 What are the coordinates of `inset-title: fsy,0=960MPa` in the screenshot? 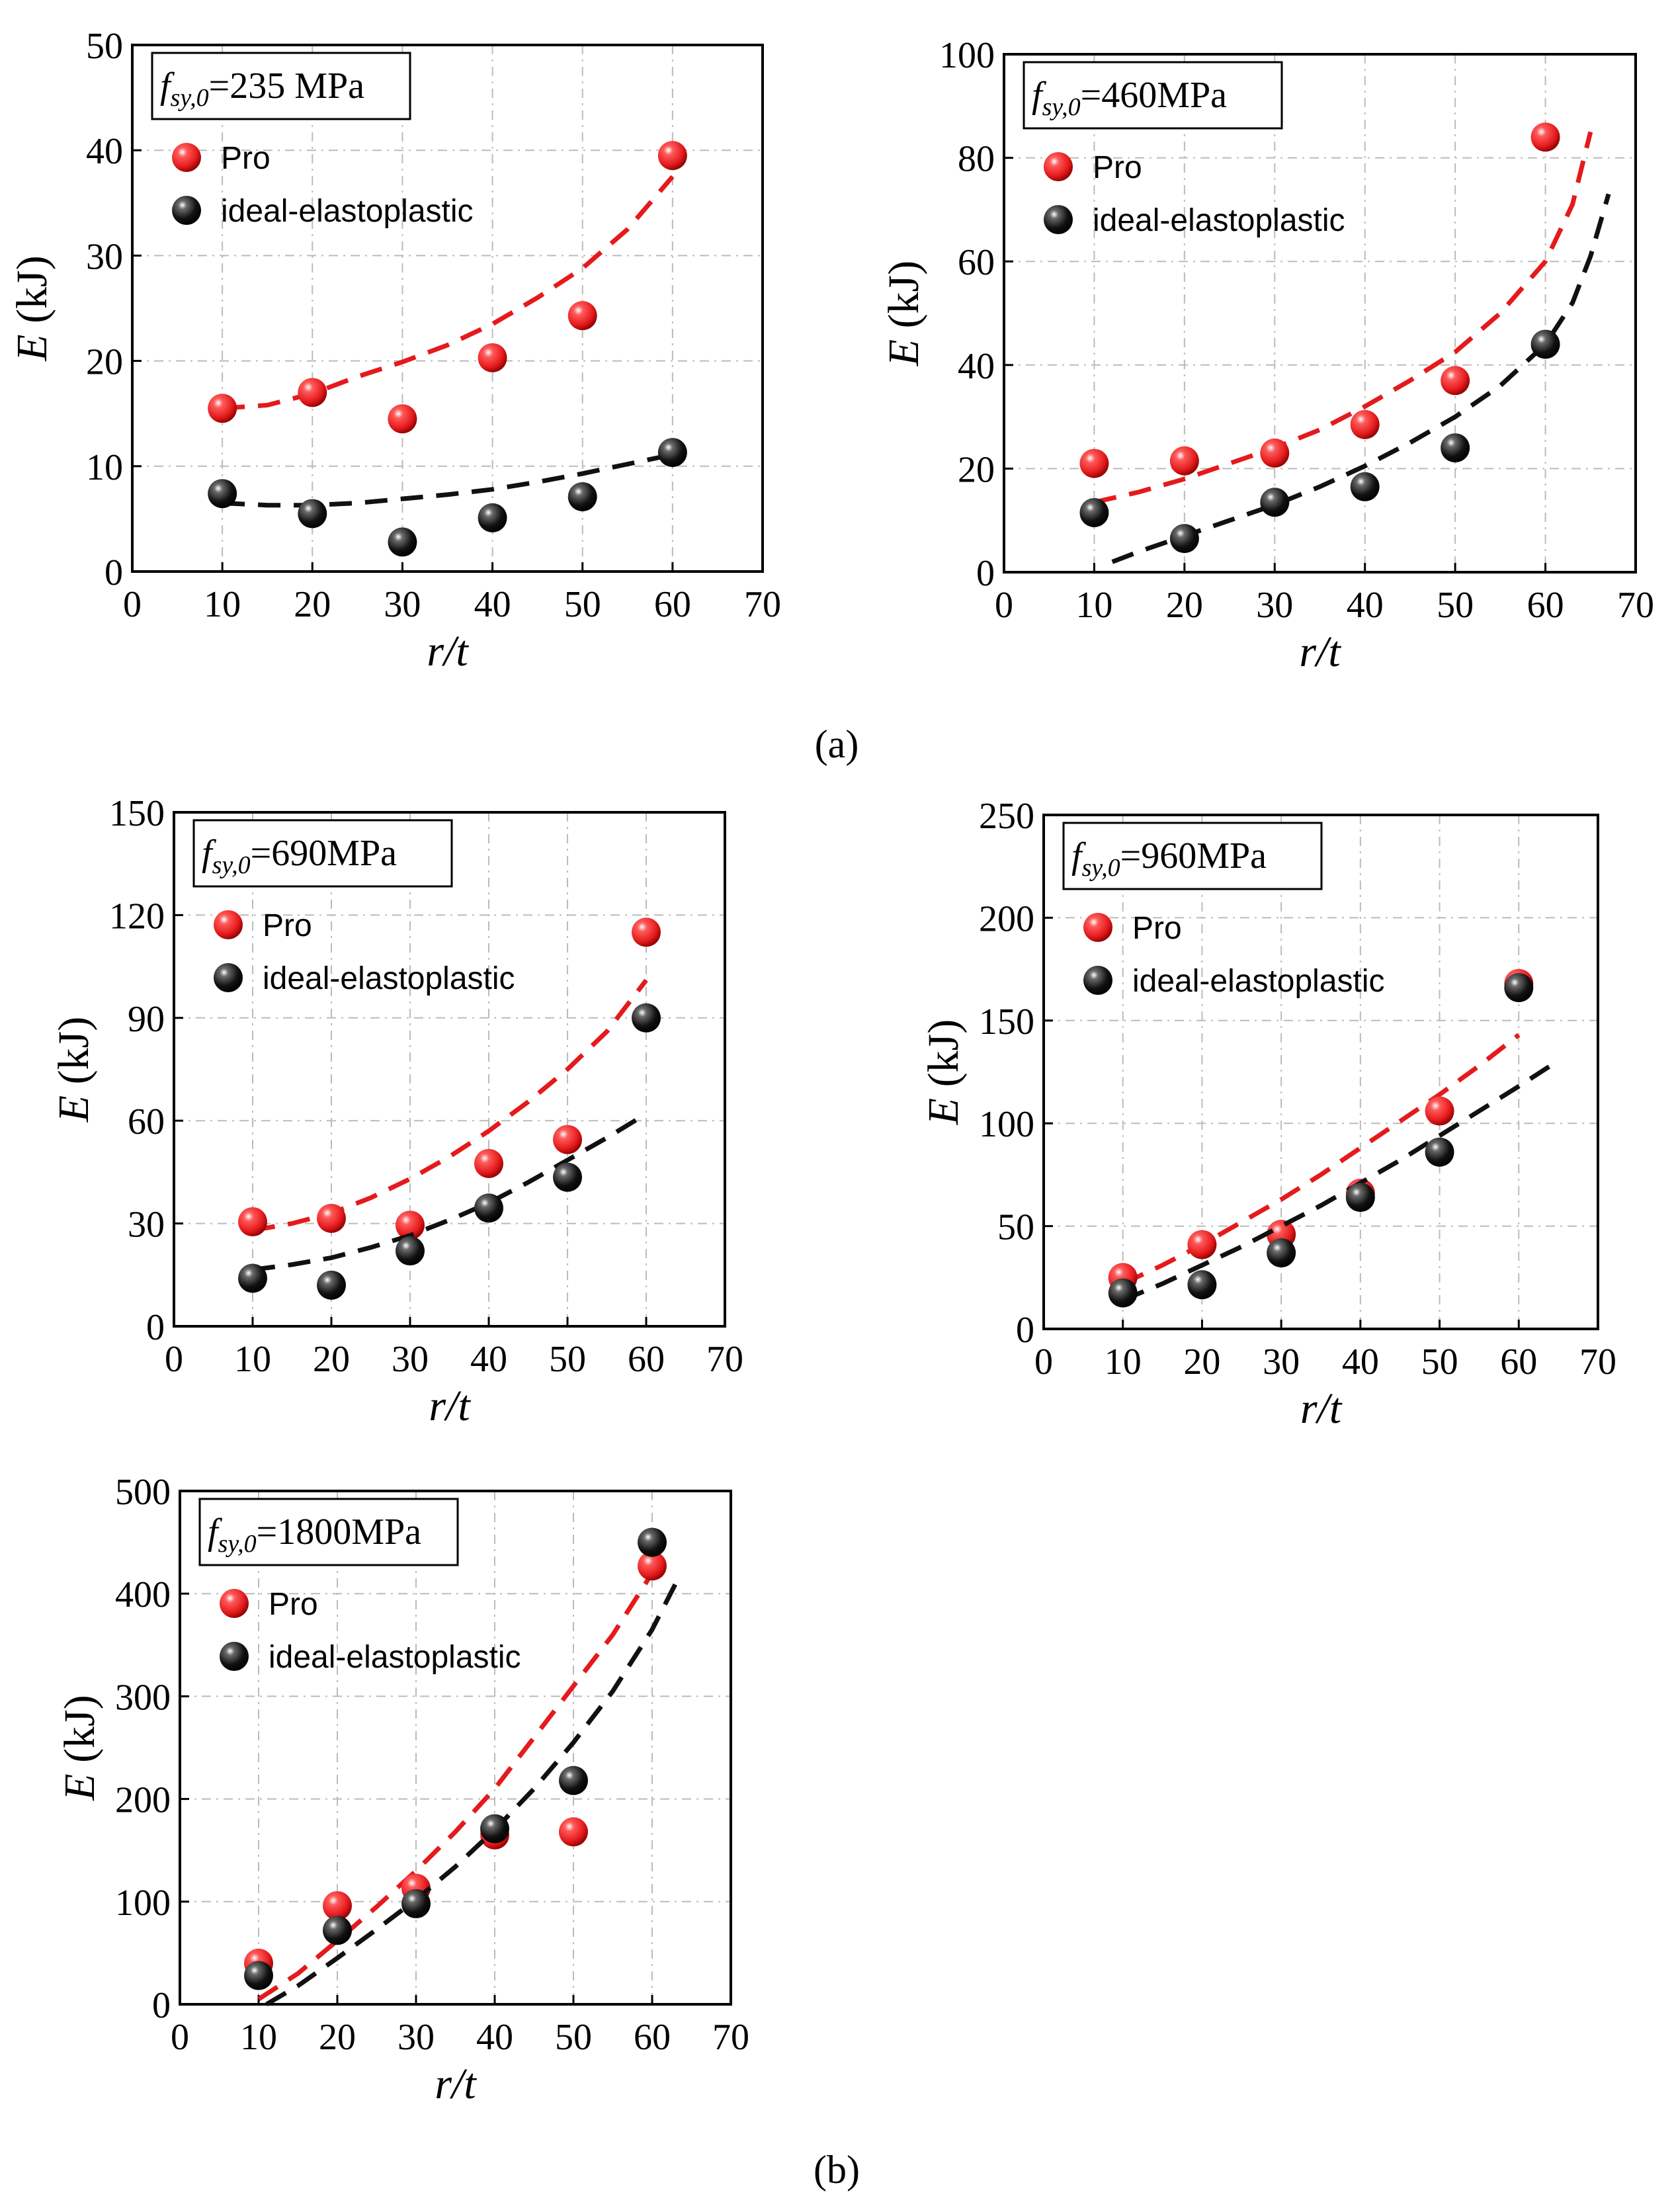 It's located at (1169, 858).